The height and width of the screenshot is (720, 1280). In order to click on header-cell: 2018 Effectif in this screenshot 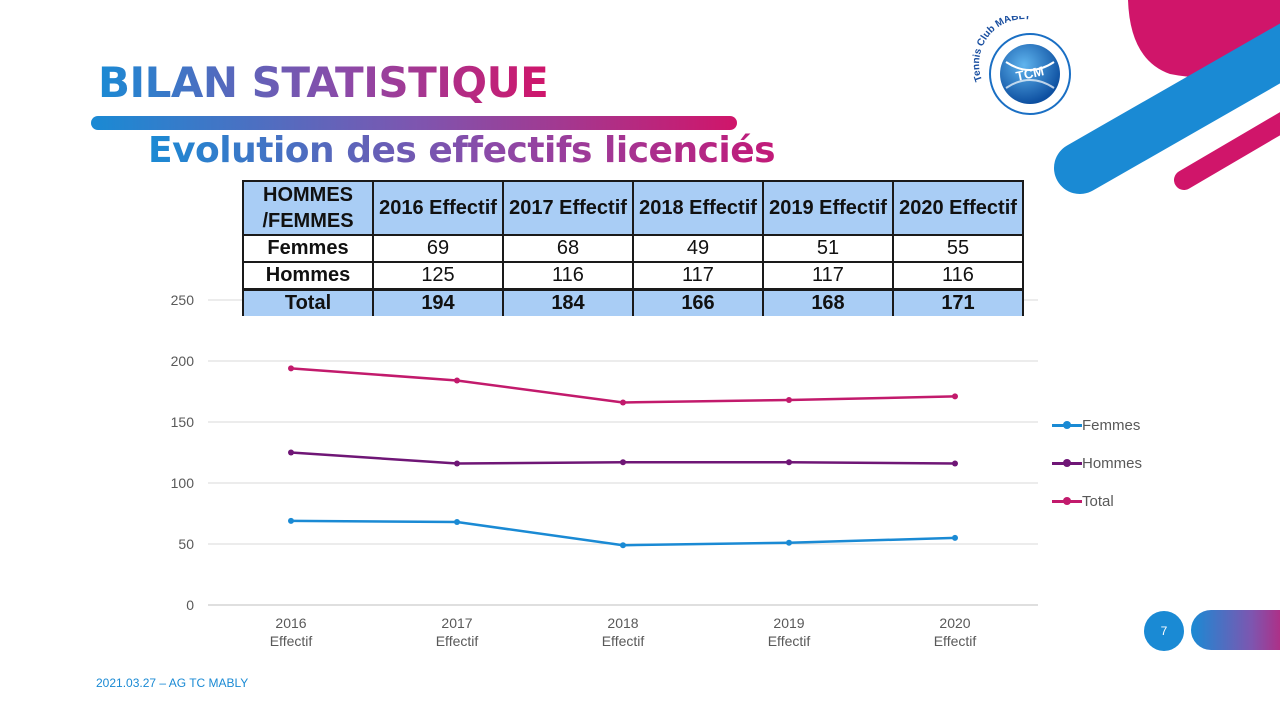, I will do `click(698, 208)`.